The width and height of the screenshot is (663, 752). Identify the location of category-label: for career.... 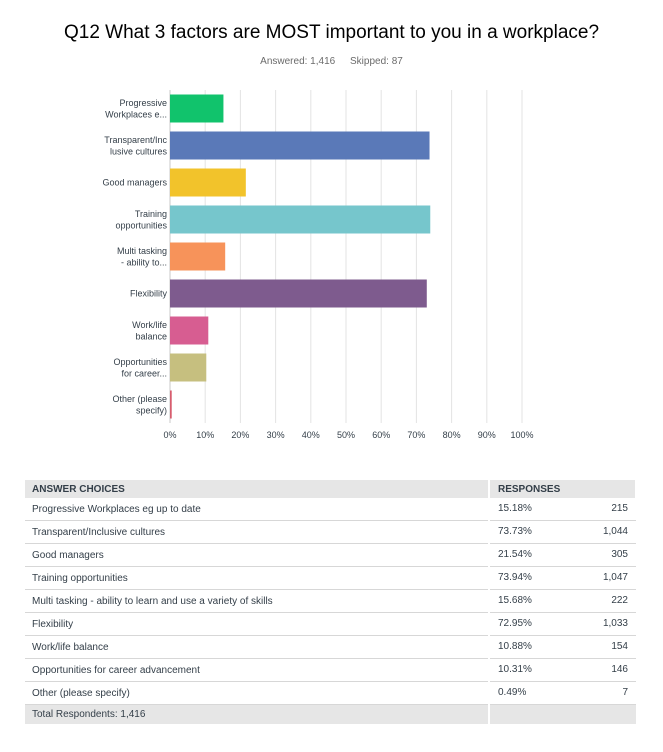
(144, 373).